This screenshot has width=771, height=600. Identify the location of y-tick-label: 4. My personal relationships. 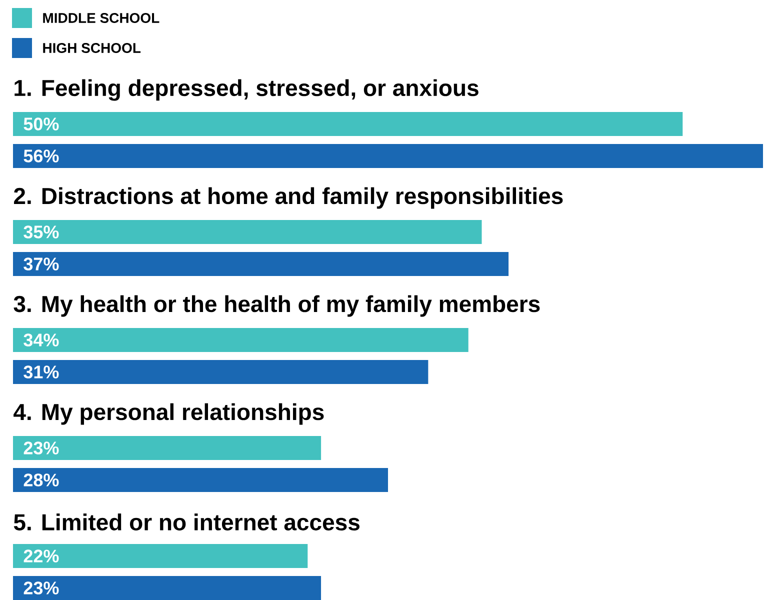
(169, 414).